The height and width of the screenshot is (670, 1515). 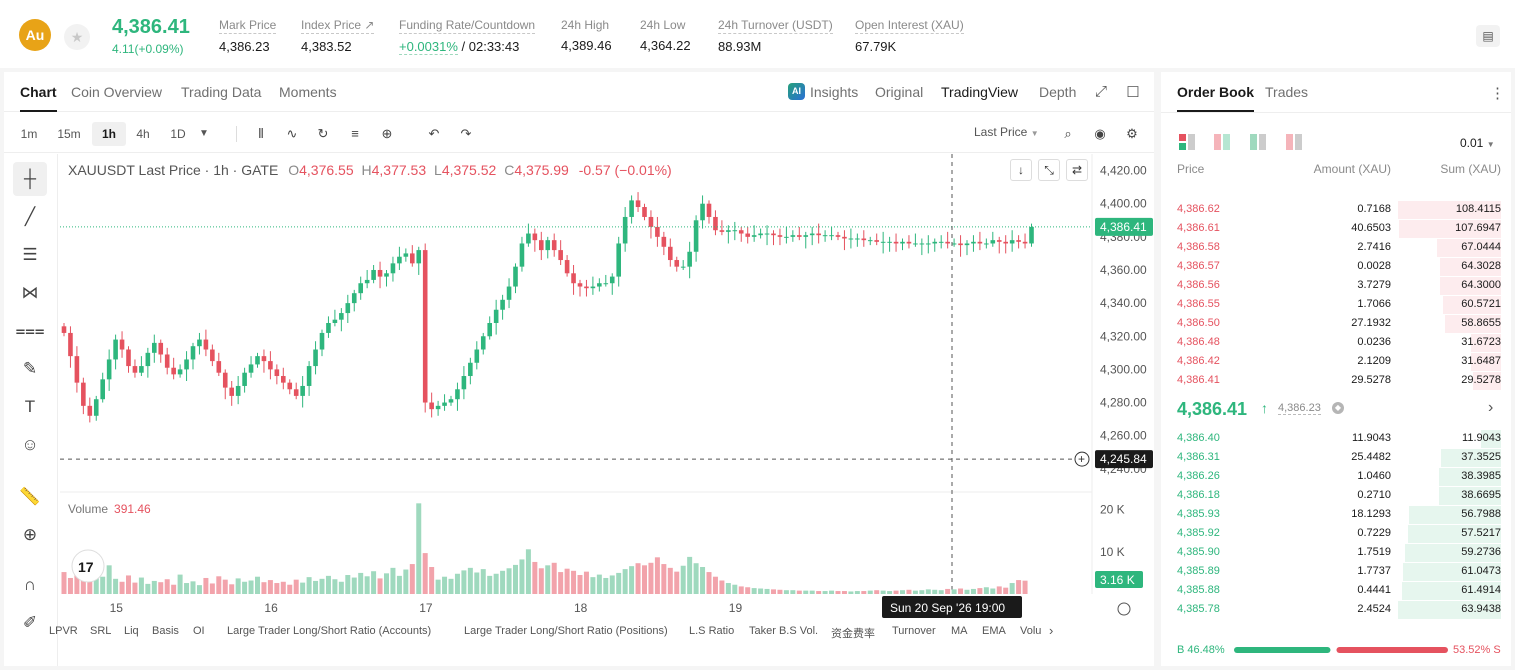 What do you see at coordinates (1336, 342) in the screenshot?
I see `ask-row: 4,386.48 0.0236 31.6723` at bounding box center [1336, 342].